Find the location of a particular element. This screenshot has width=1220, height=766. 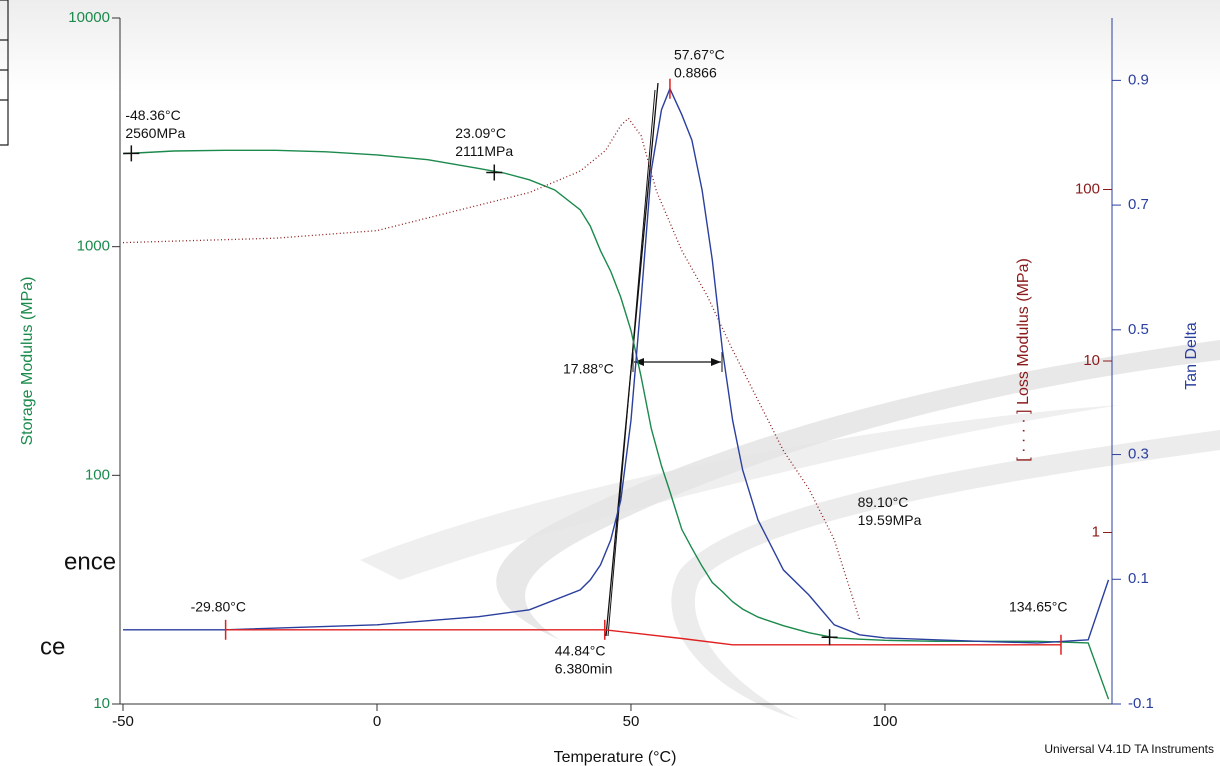

annotation-label: 19.59MPa is located at coordinates (890, 520).